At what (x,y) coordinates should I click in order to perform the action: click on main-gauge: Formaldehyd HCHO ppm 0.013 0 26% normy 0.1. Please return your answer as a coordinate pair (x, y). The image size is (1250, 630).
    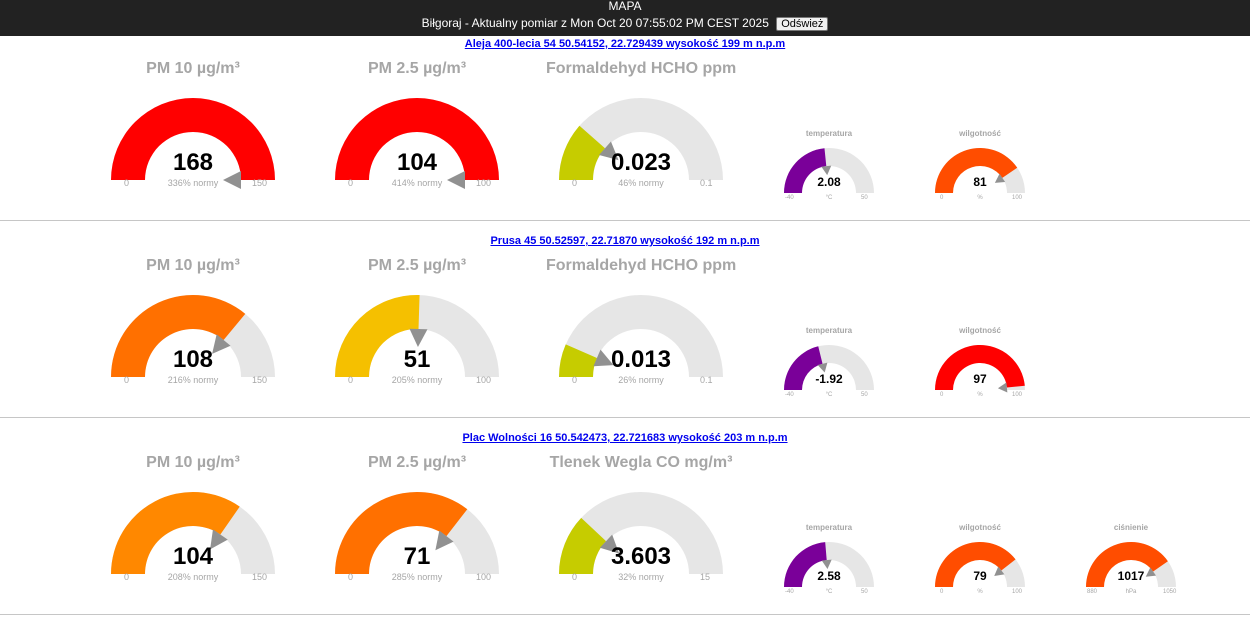
    Looking at the image, I should click on (641, 322).